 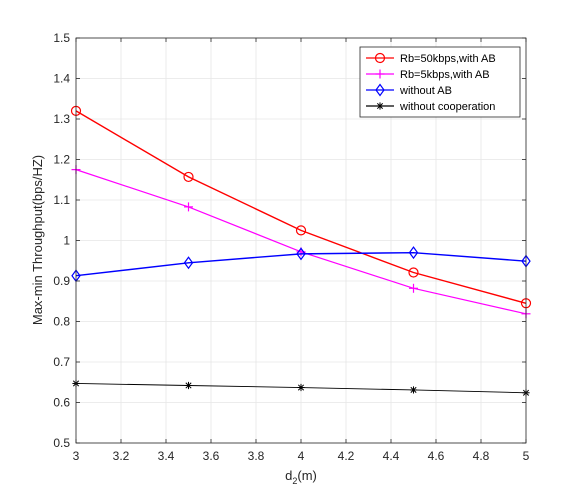 What do you see at coordinates (307, 475) in the screenshot?
I see `x-axis-label-suffix: (m)` at bounding box center [307, 475].